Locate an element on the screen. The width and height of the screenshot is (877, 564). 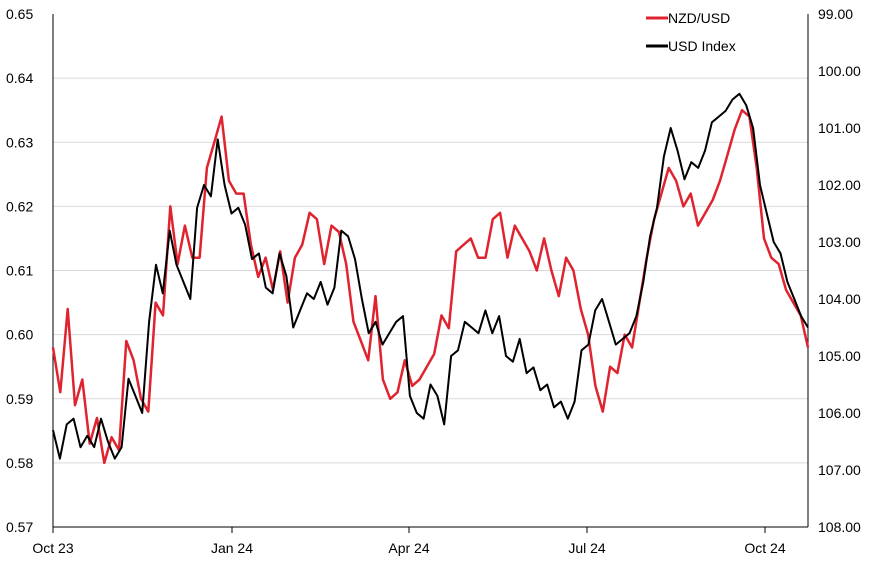
left-y-tick-label: 0.58 is located at coordinates (19, 463).